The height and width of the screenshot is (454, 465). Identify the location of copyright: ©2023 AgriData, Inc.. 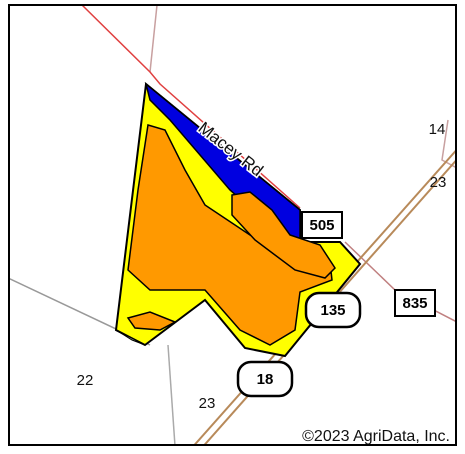
(376, 436).